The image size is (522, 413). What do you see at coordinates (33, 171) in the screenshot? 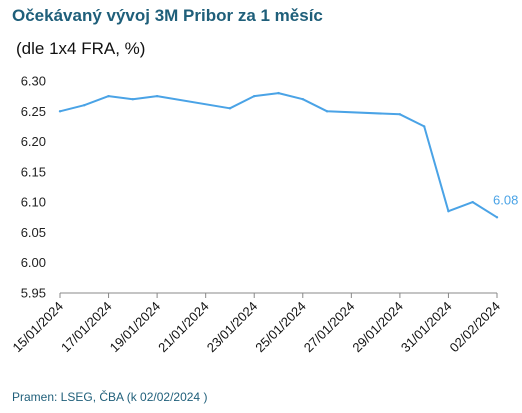
I see `y-tick-label: 6.15` at bounding box center [33, 171].